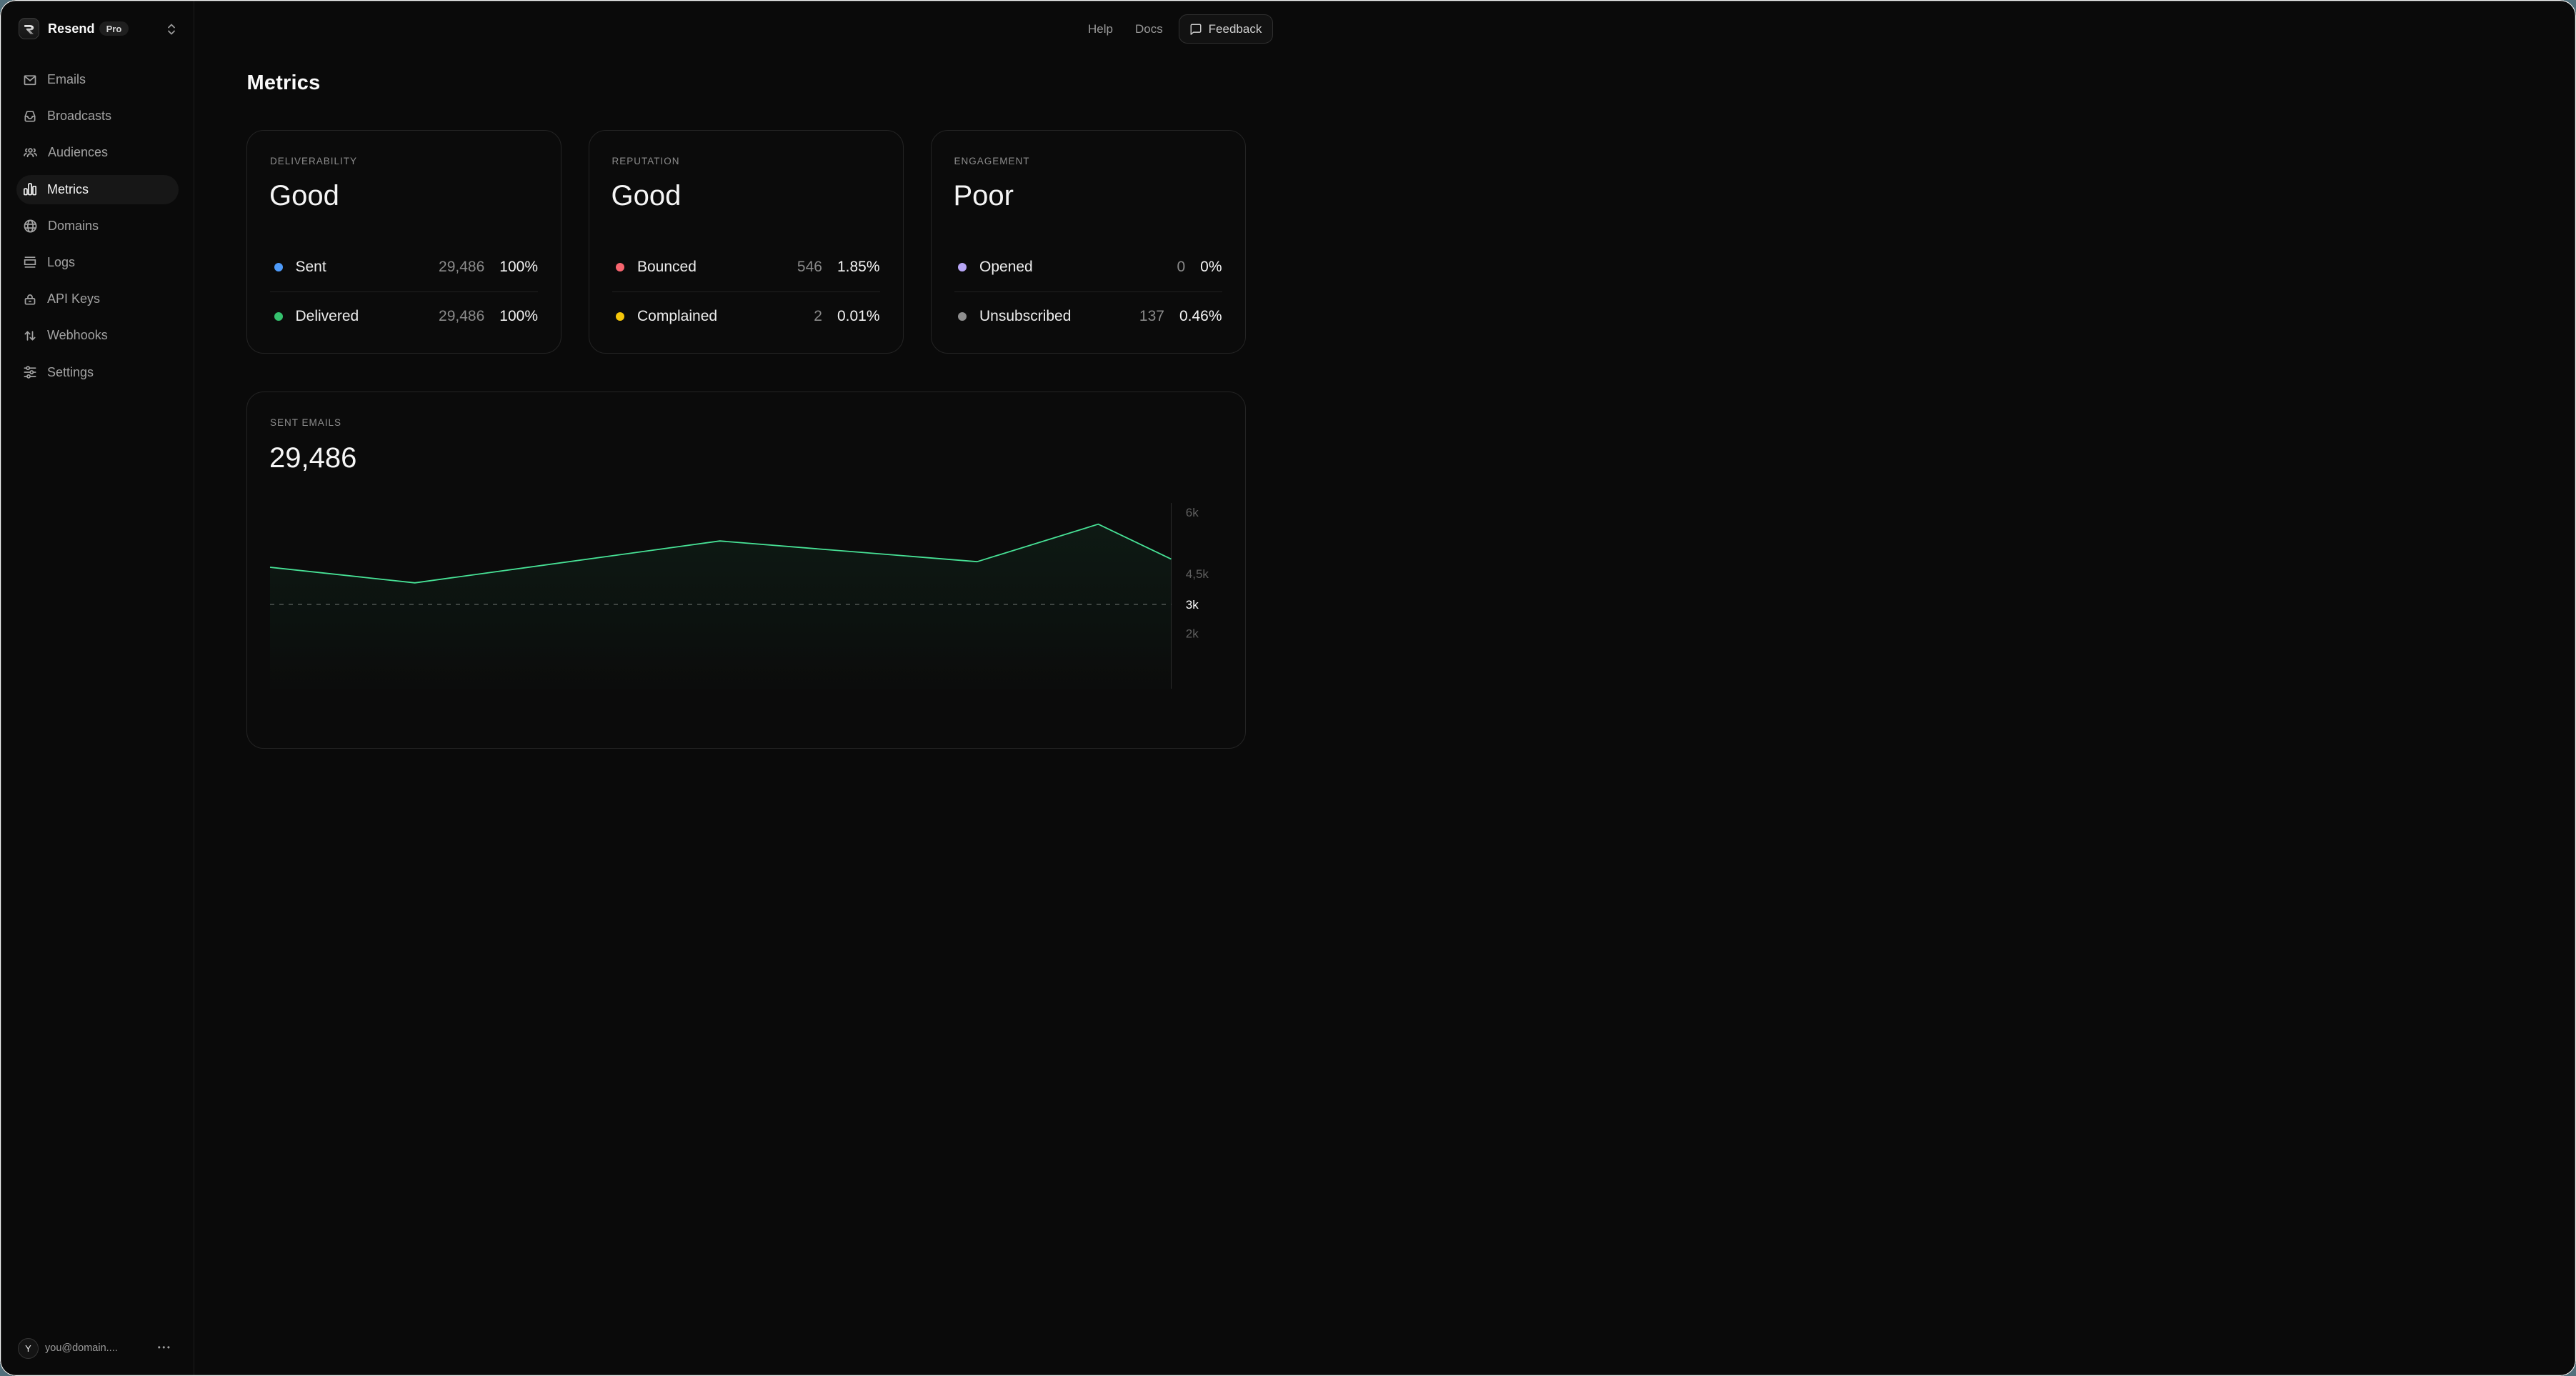  What do you see at coordinates (1192, 605) in the screenshot?
I see `svg-text: 3k` at bounding box center [1192, 605].